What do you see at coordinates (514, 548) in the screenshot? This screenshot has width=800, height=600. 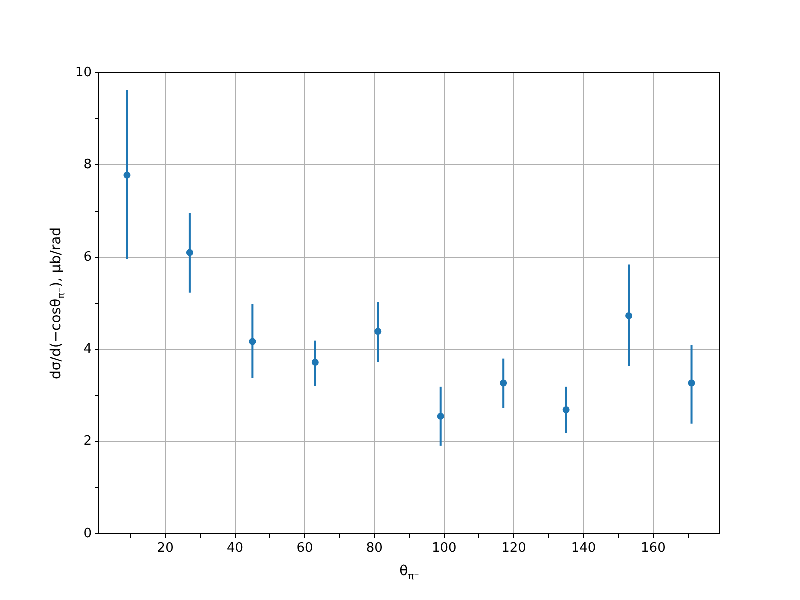 I see `x-tick-label: 120` at bounding box center [514, 548].